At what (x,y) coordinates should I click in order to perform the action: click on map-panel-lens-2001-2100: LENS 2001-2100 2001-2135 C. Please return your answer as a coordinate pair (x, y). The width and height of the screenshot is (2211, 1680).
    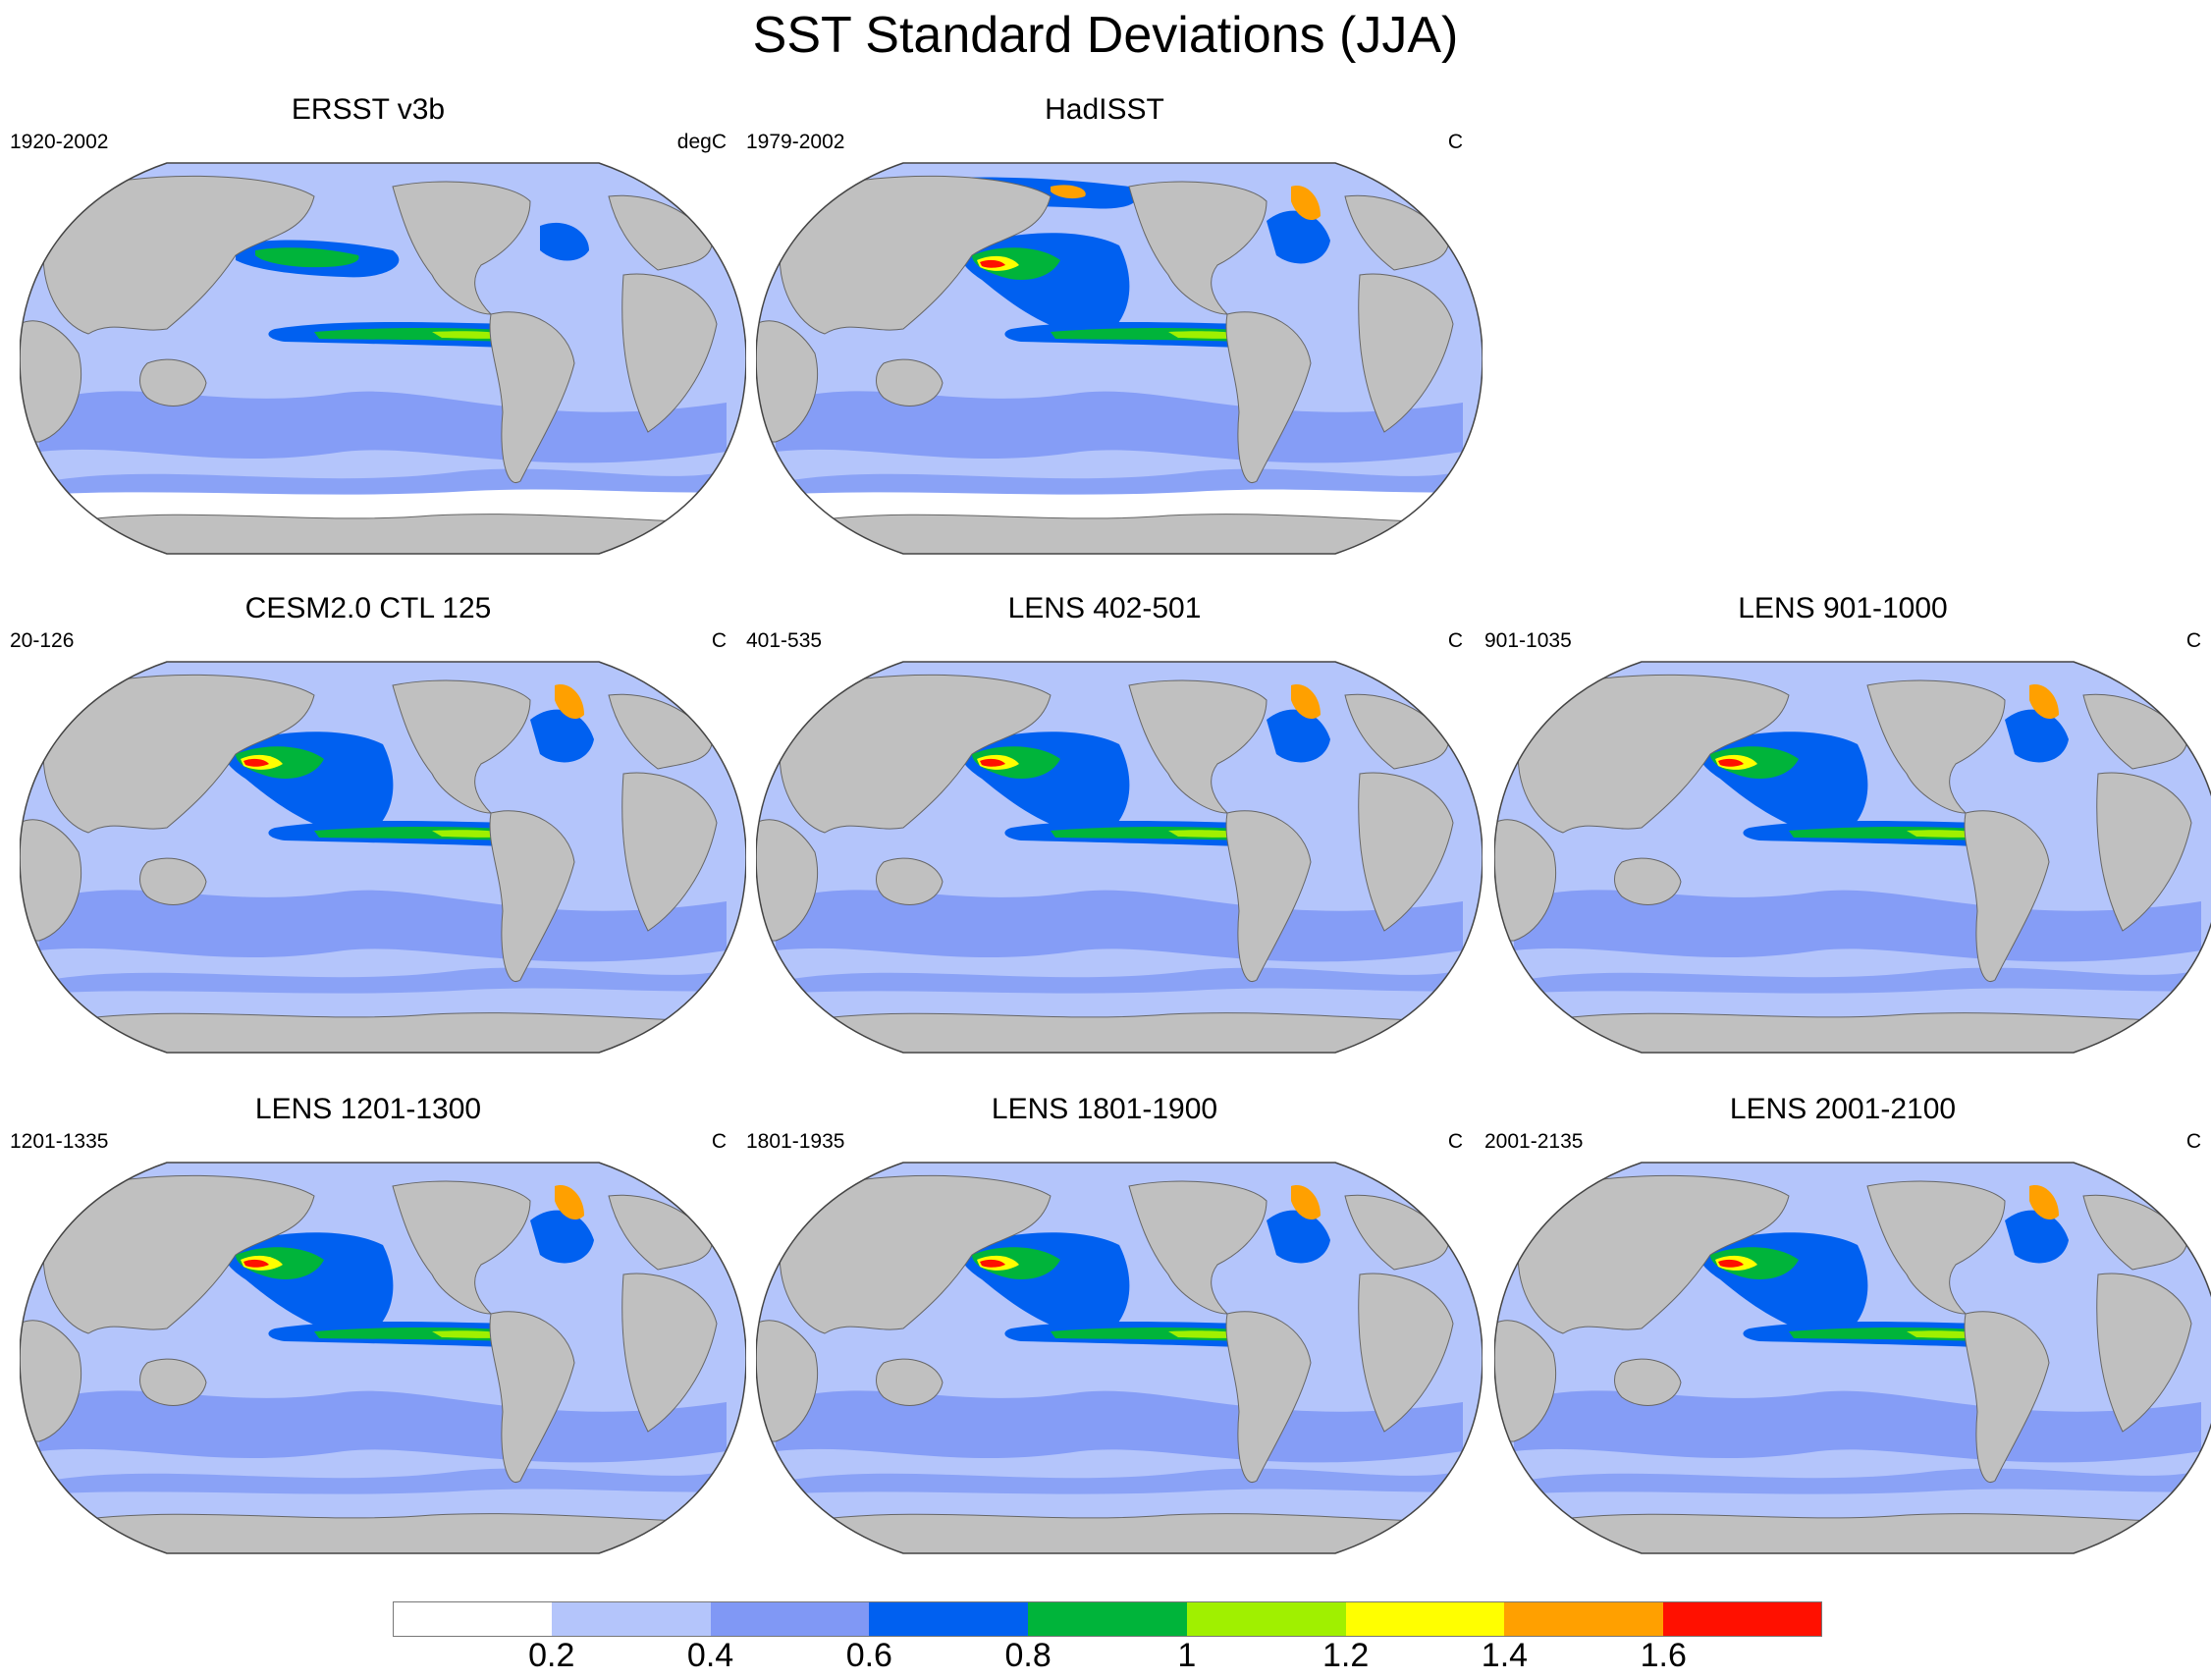
    Looking at the image, I should click on (1848, 1323).